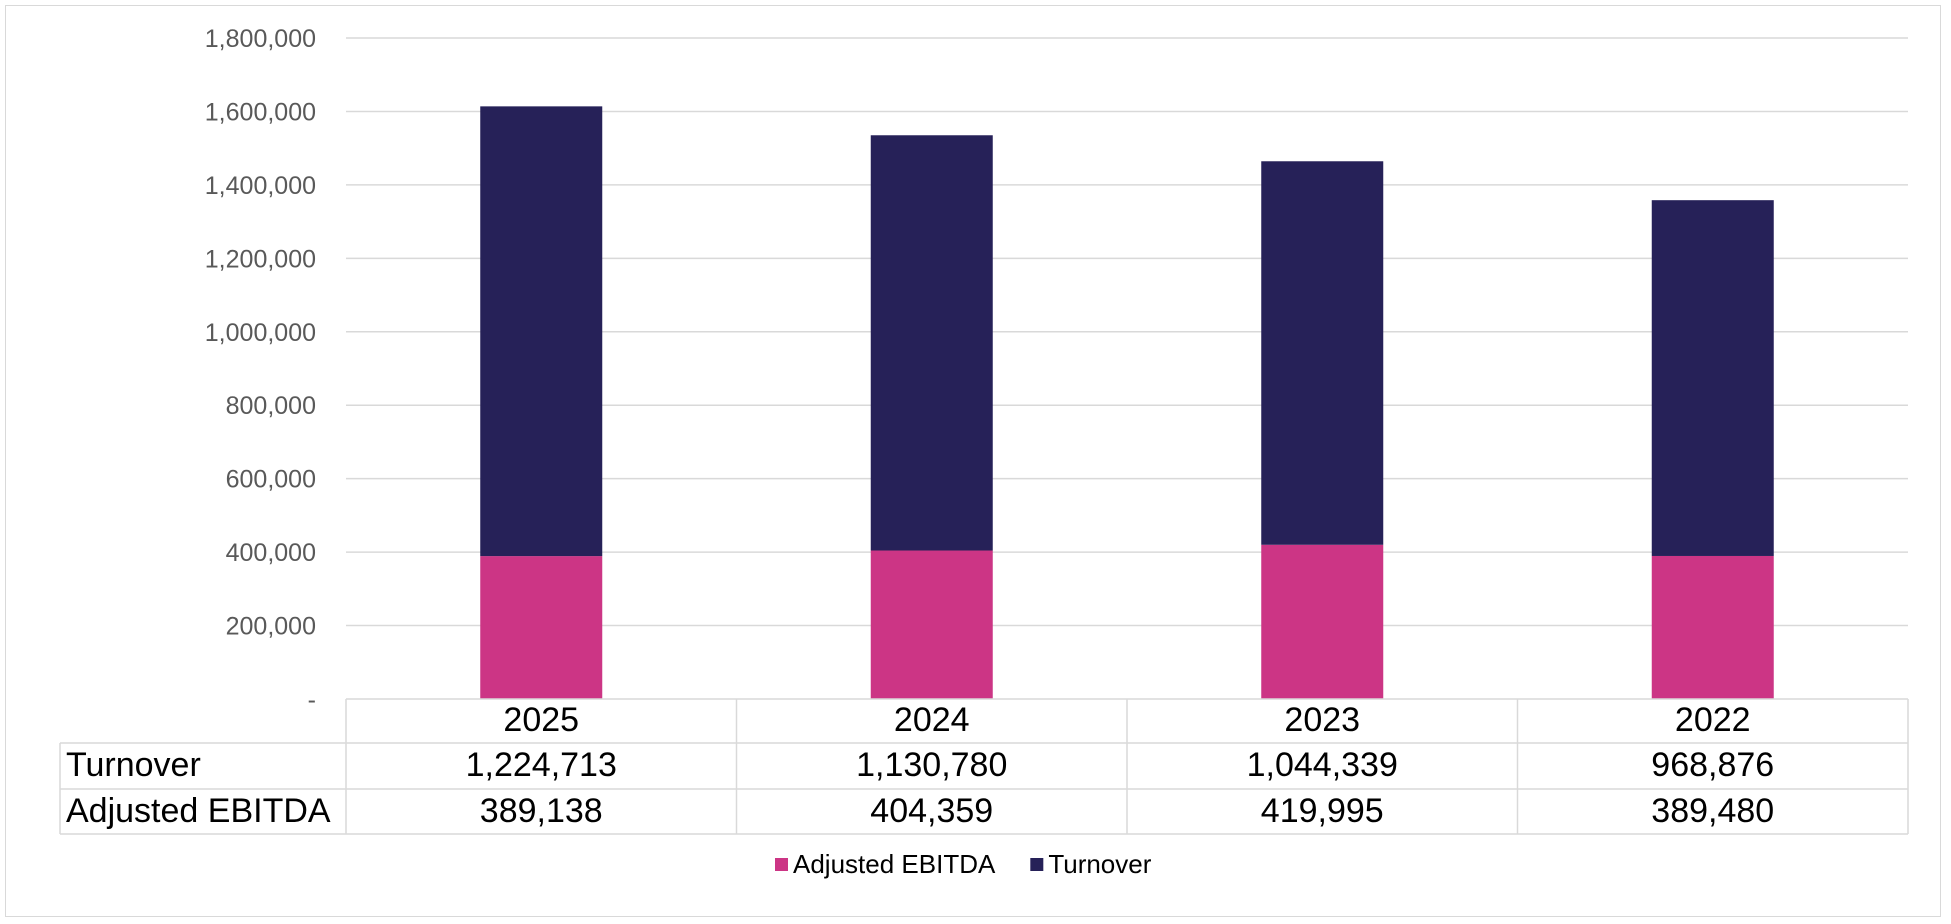 This screenshot has width=1951, height=924. Describe the element at coordinates (260, 112) in the screenshot. I see `y-tick-label: 1,600,000` at that location.